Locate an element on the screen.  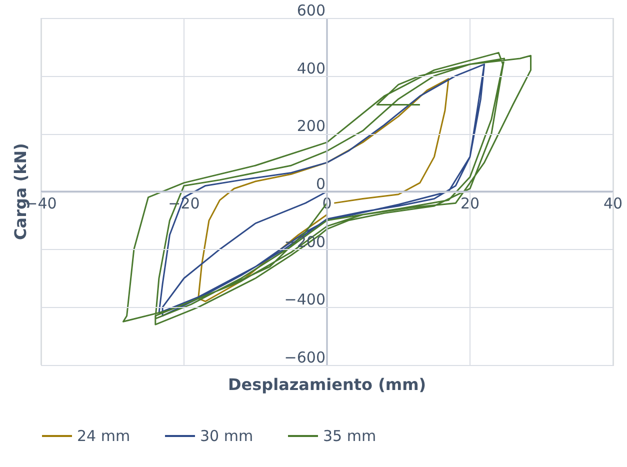
y-tick-label: −400 is located at coordinates (305, 299).